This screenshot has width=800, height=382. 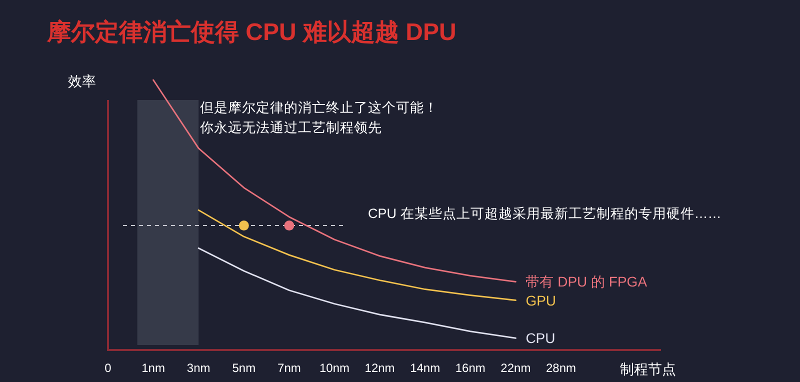 What do you see at coordinates (290, 127) in the screenshot?
I see `annotation: 你永远无法通过工艺制程领先` at bounding box center [290, 127].